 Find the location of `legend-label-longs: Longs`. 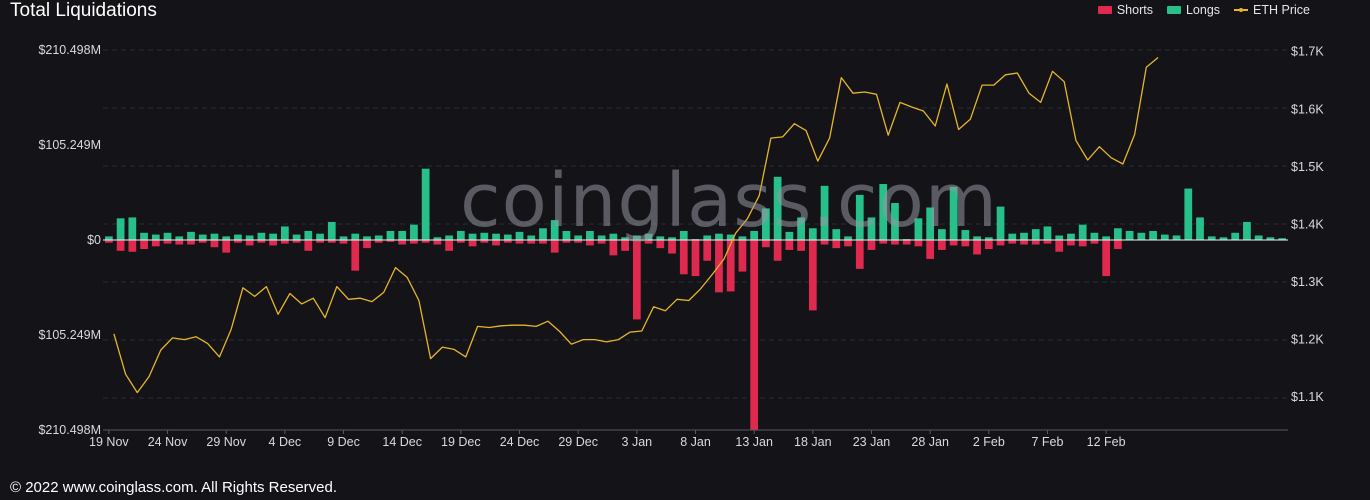

legend-label-longs: Longs is located at coordinates (1203, 10).